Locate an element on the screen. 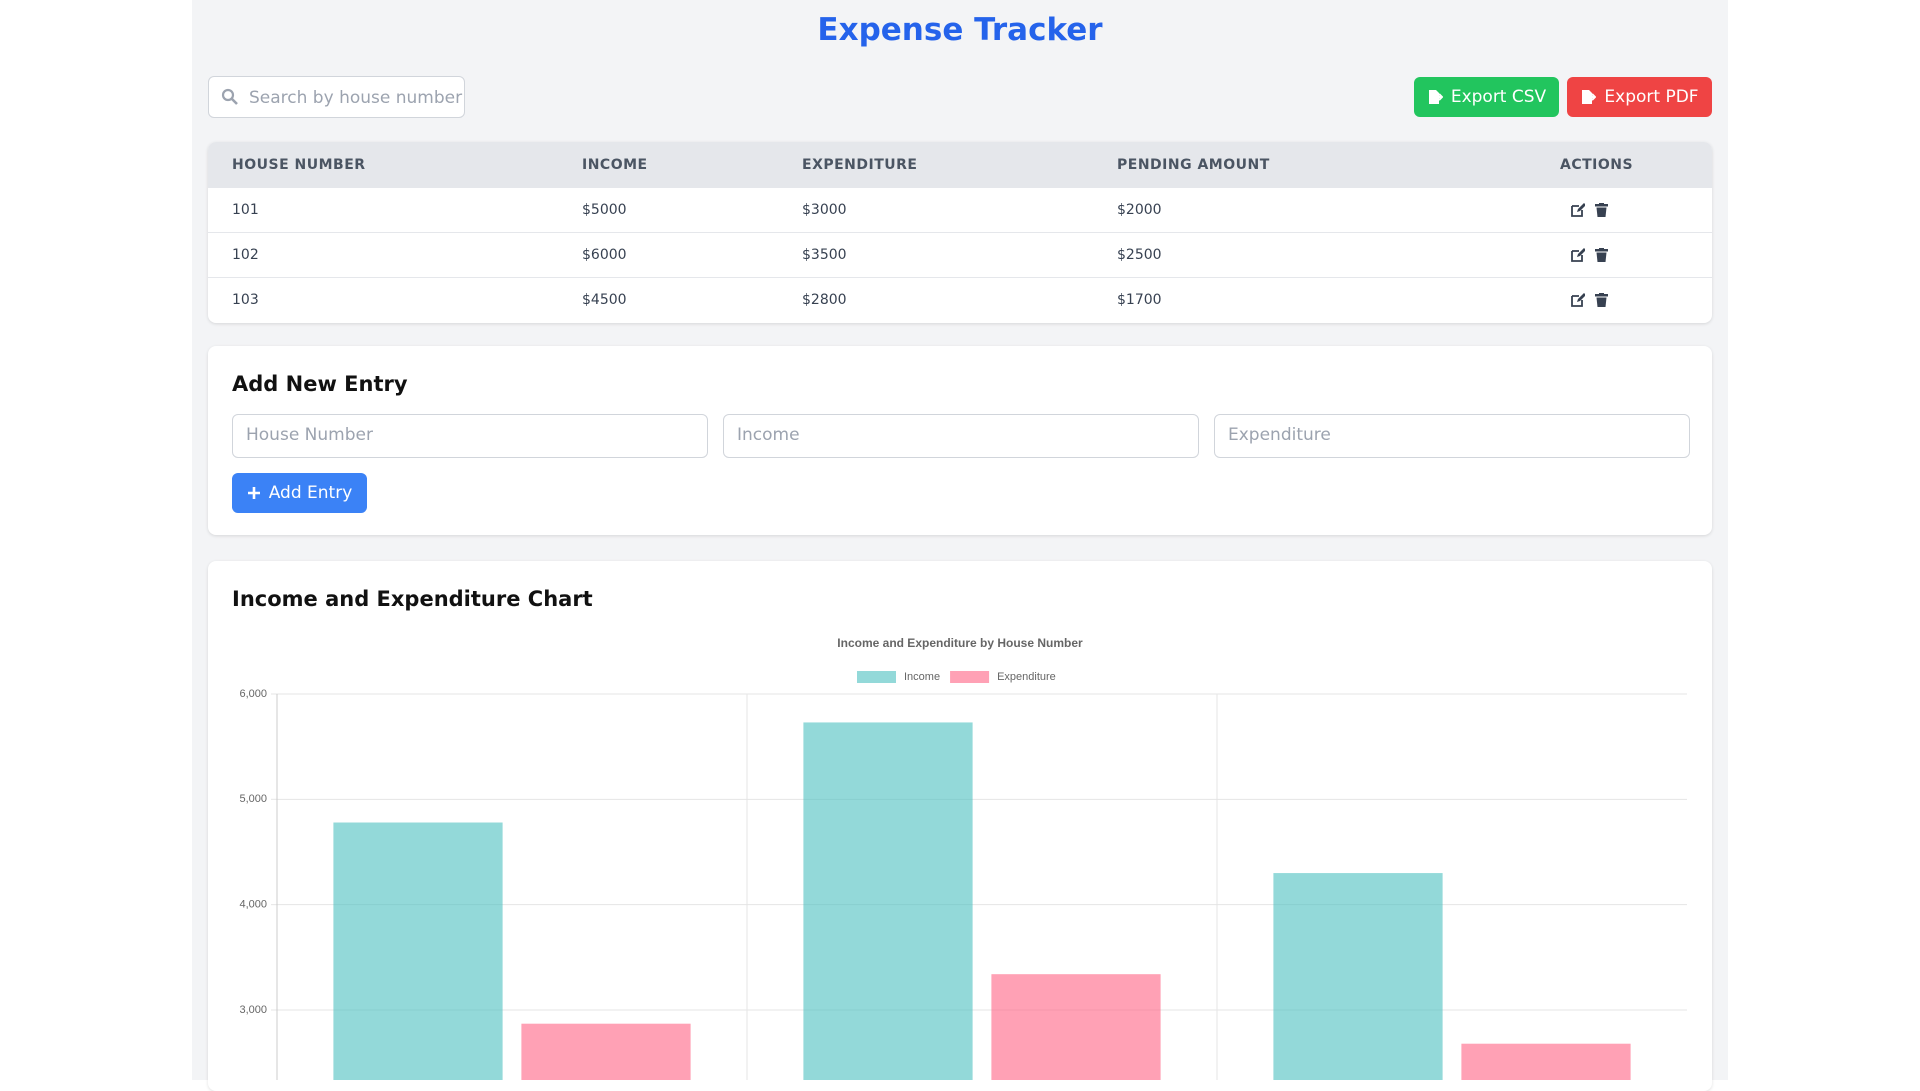 This screenshot has width=1920, height=1091. legend-label: Income is located at coordinates (922, 677).